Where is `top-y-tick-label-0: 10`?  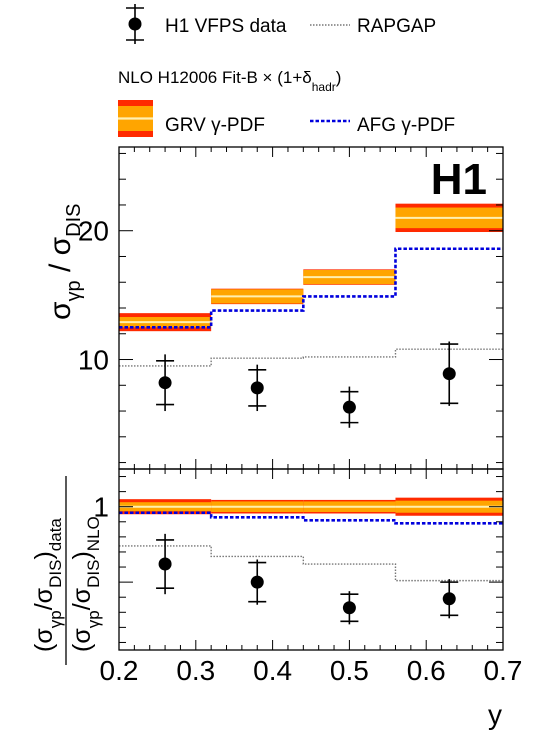
top-y-tick-label-0: 10 is located at coordinates (93, 360).